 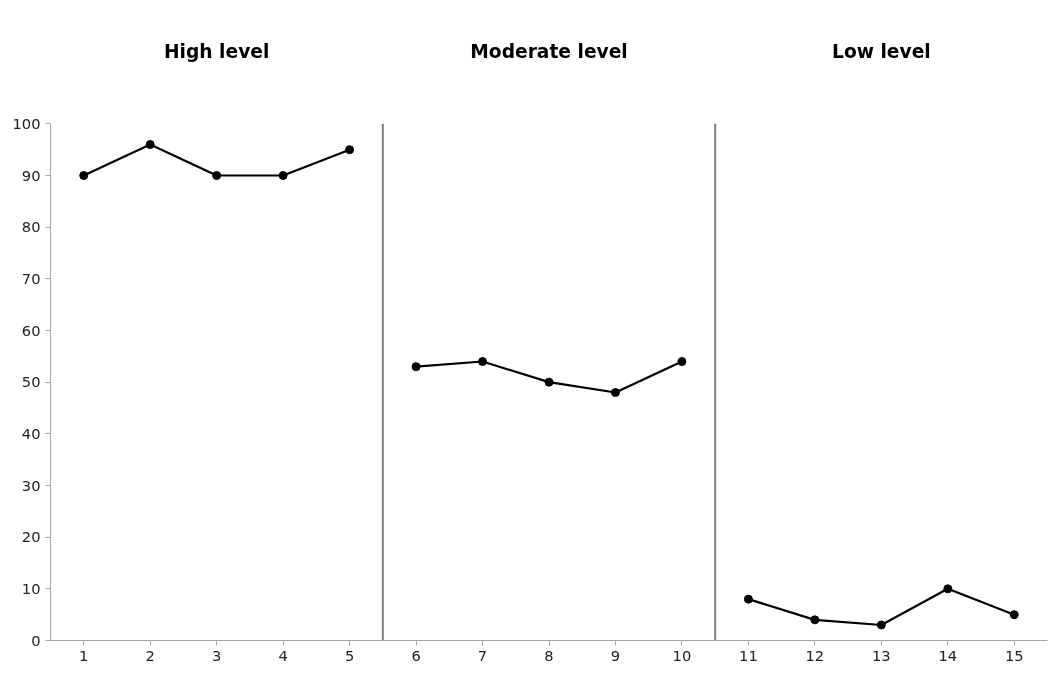 What do you see at coordinates (948, 655) in the screenshot?
I see `x-tick-label: 14` at bounding box center [948, 655].